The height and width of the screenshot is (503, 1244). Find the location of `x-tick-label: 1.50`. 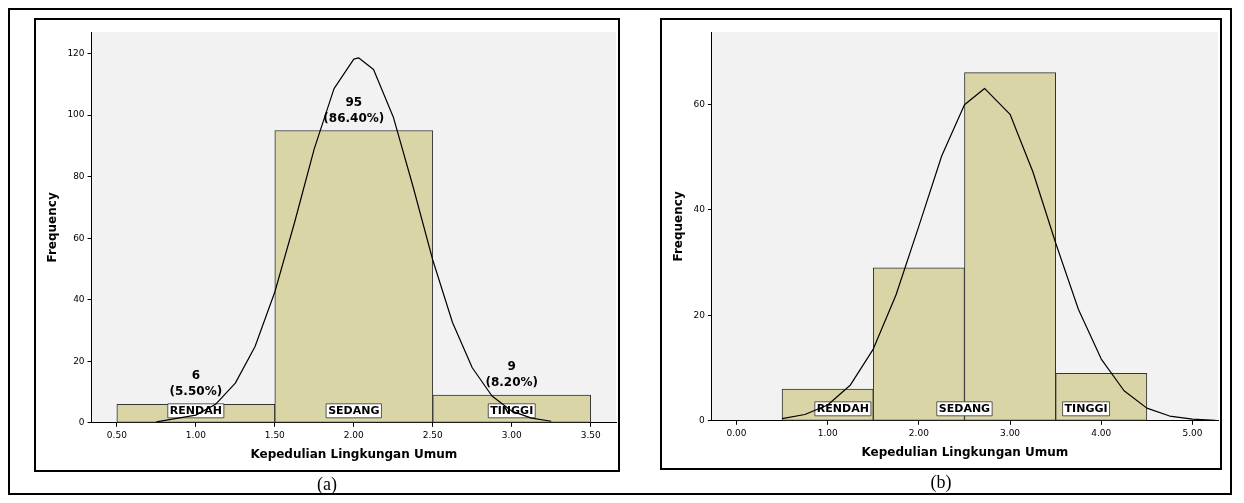

x-tick-label: 1.50 is located at coordinates (275, 434).